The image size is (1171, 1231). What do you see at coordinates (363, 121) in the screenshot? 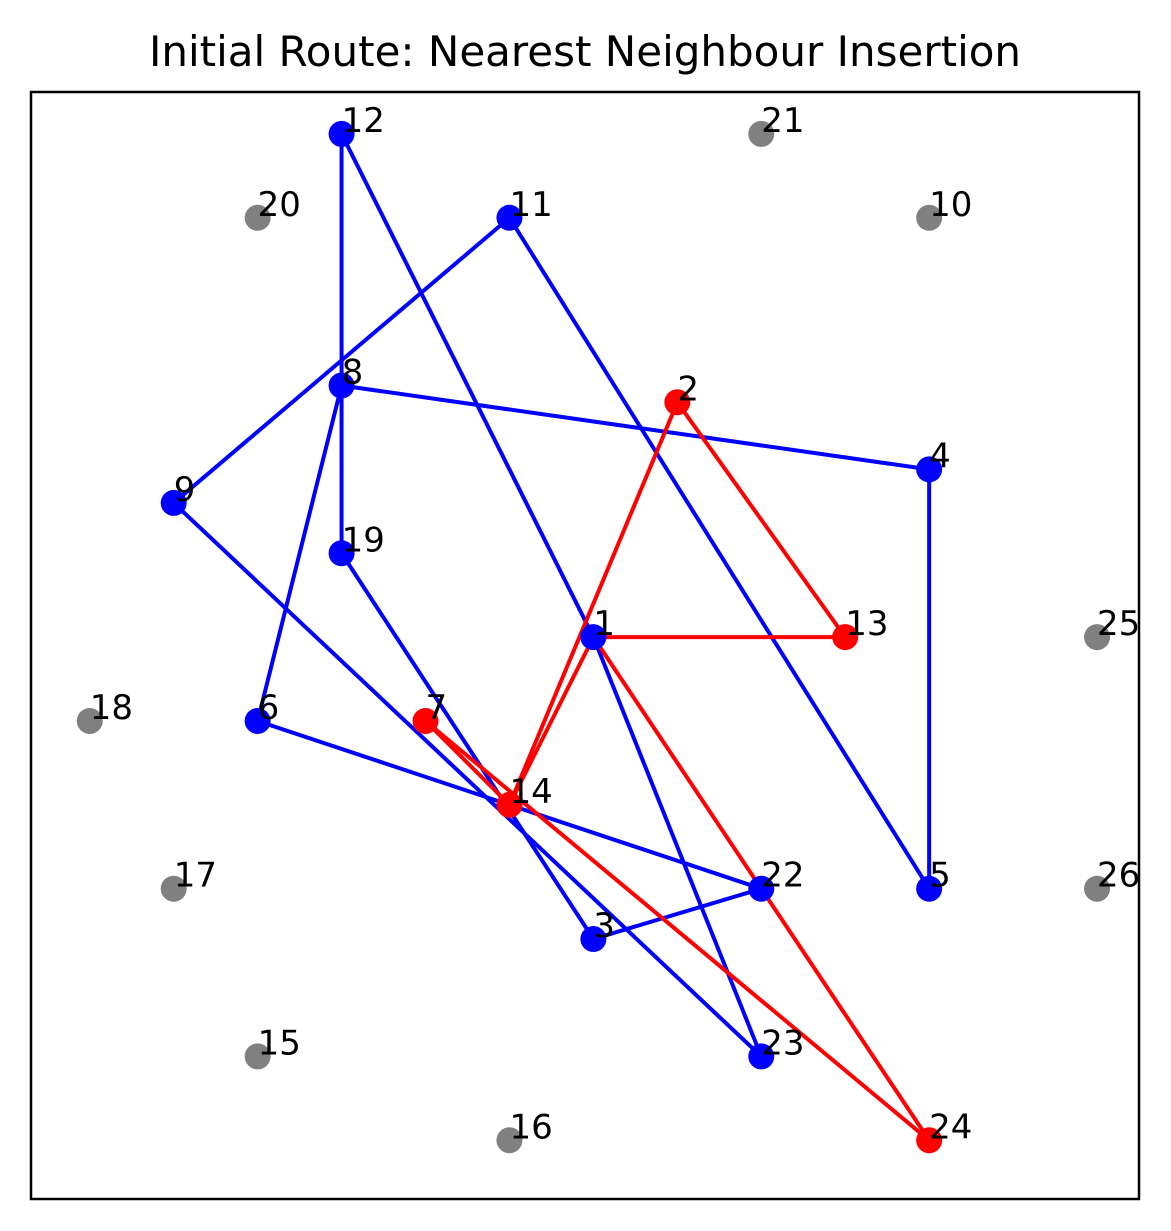
I see `node-label-12: 12` at bounding box center [363, 121].